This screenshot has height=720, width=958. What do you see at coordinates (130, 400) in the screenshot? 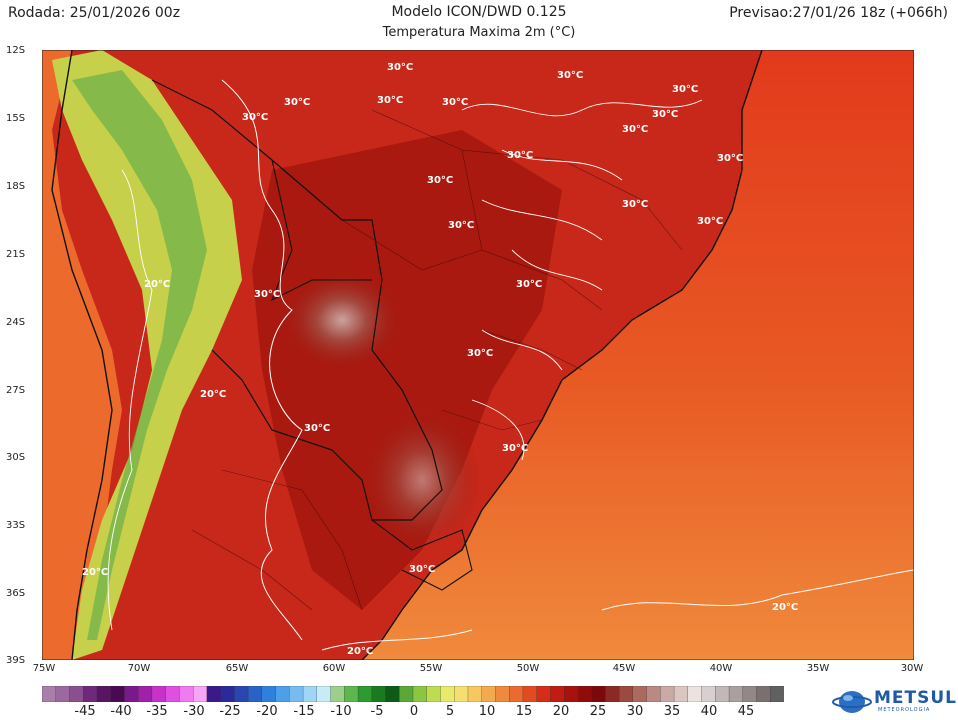
I see `contour-andes` at bounding box center [130, 400].